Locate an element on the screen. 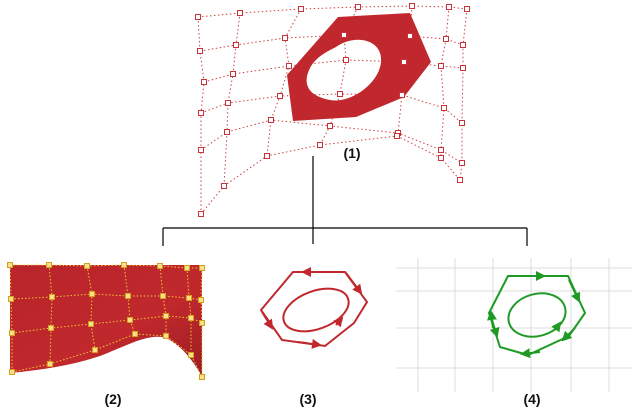  panel4-arrow-right is located at coordinates (574, 291).